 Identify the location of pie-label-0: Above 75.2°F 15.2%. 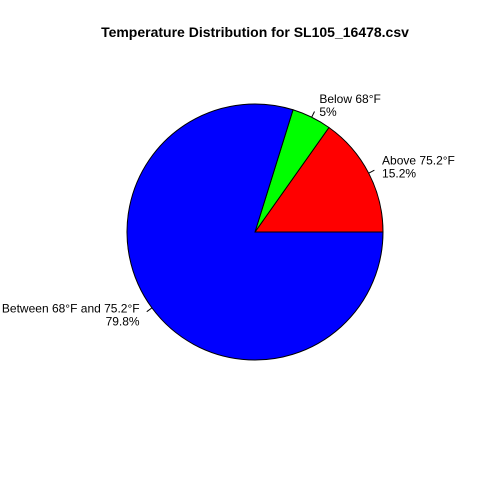
(418, 166).